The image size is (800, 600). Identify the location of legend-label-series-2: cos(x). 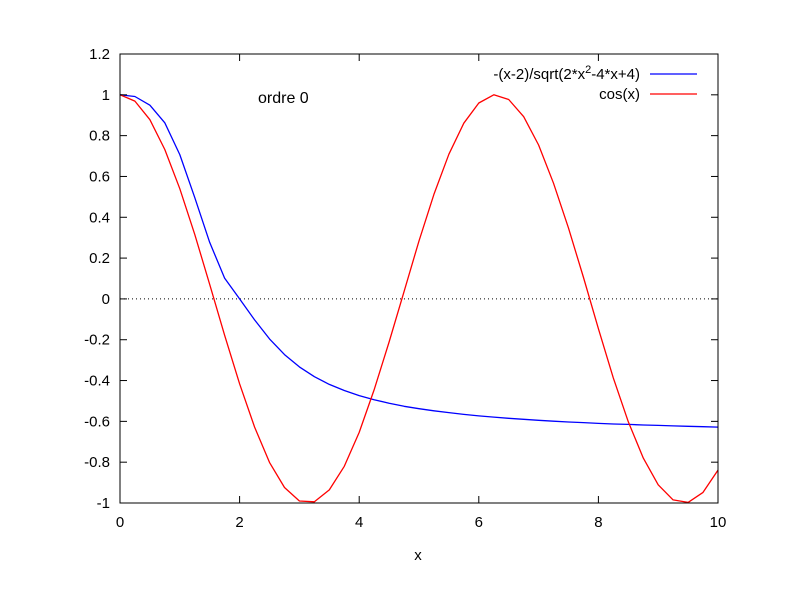
(619, 94).